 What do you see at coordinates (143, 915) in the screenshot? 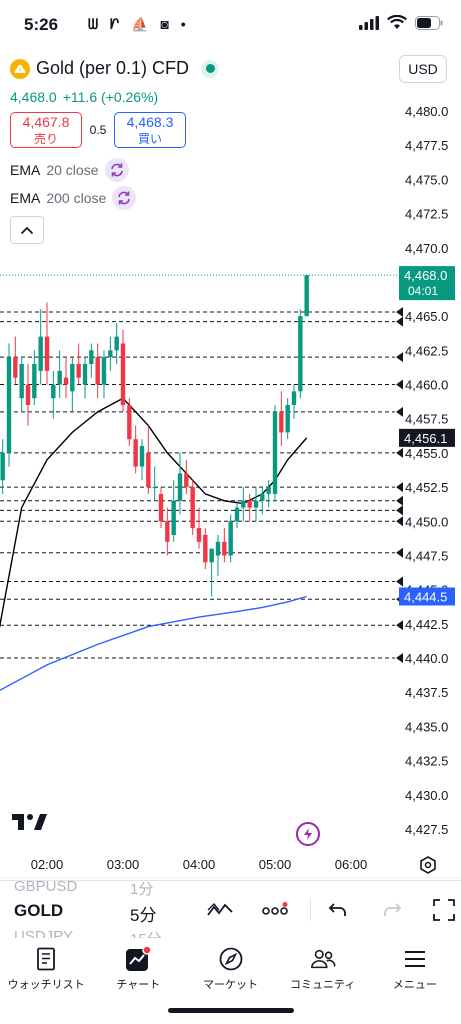
I see `timeframe-selector: 5分` at bounding box center [143, 915].